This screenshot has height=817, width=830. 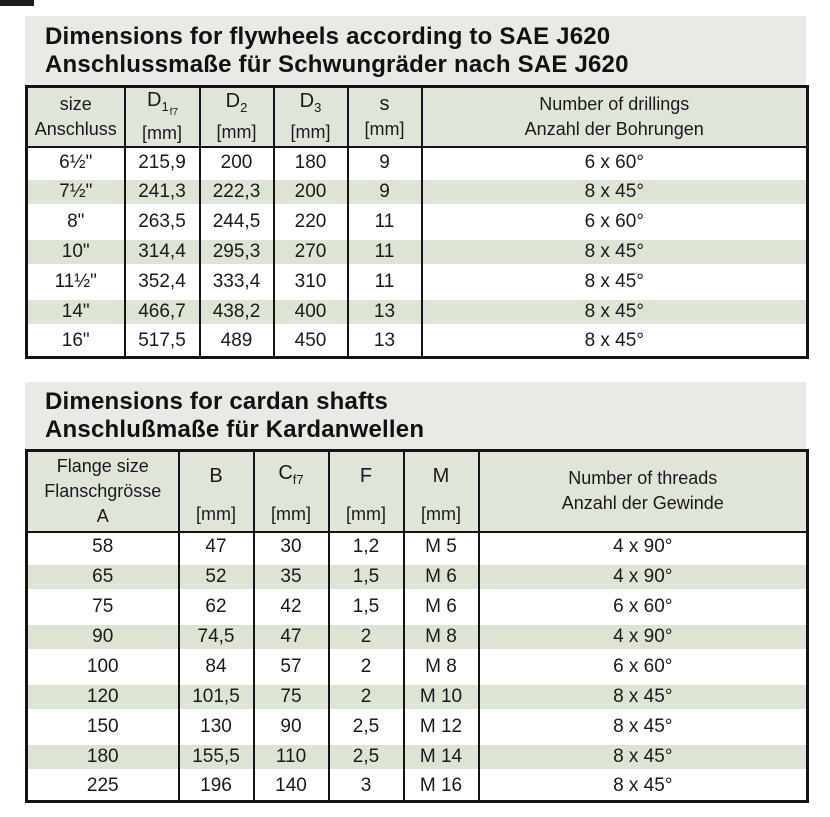 What do you see at coordinates (441, 476) in the screenshot?
I see `m-symbol: M` at bounding box center [441, 476].